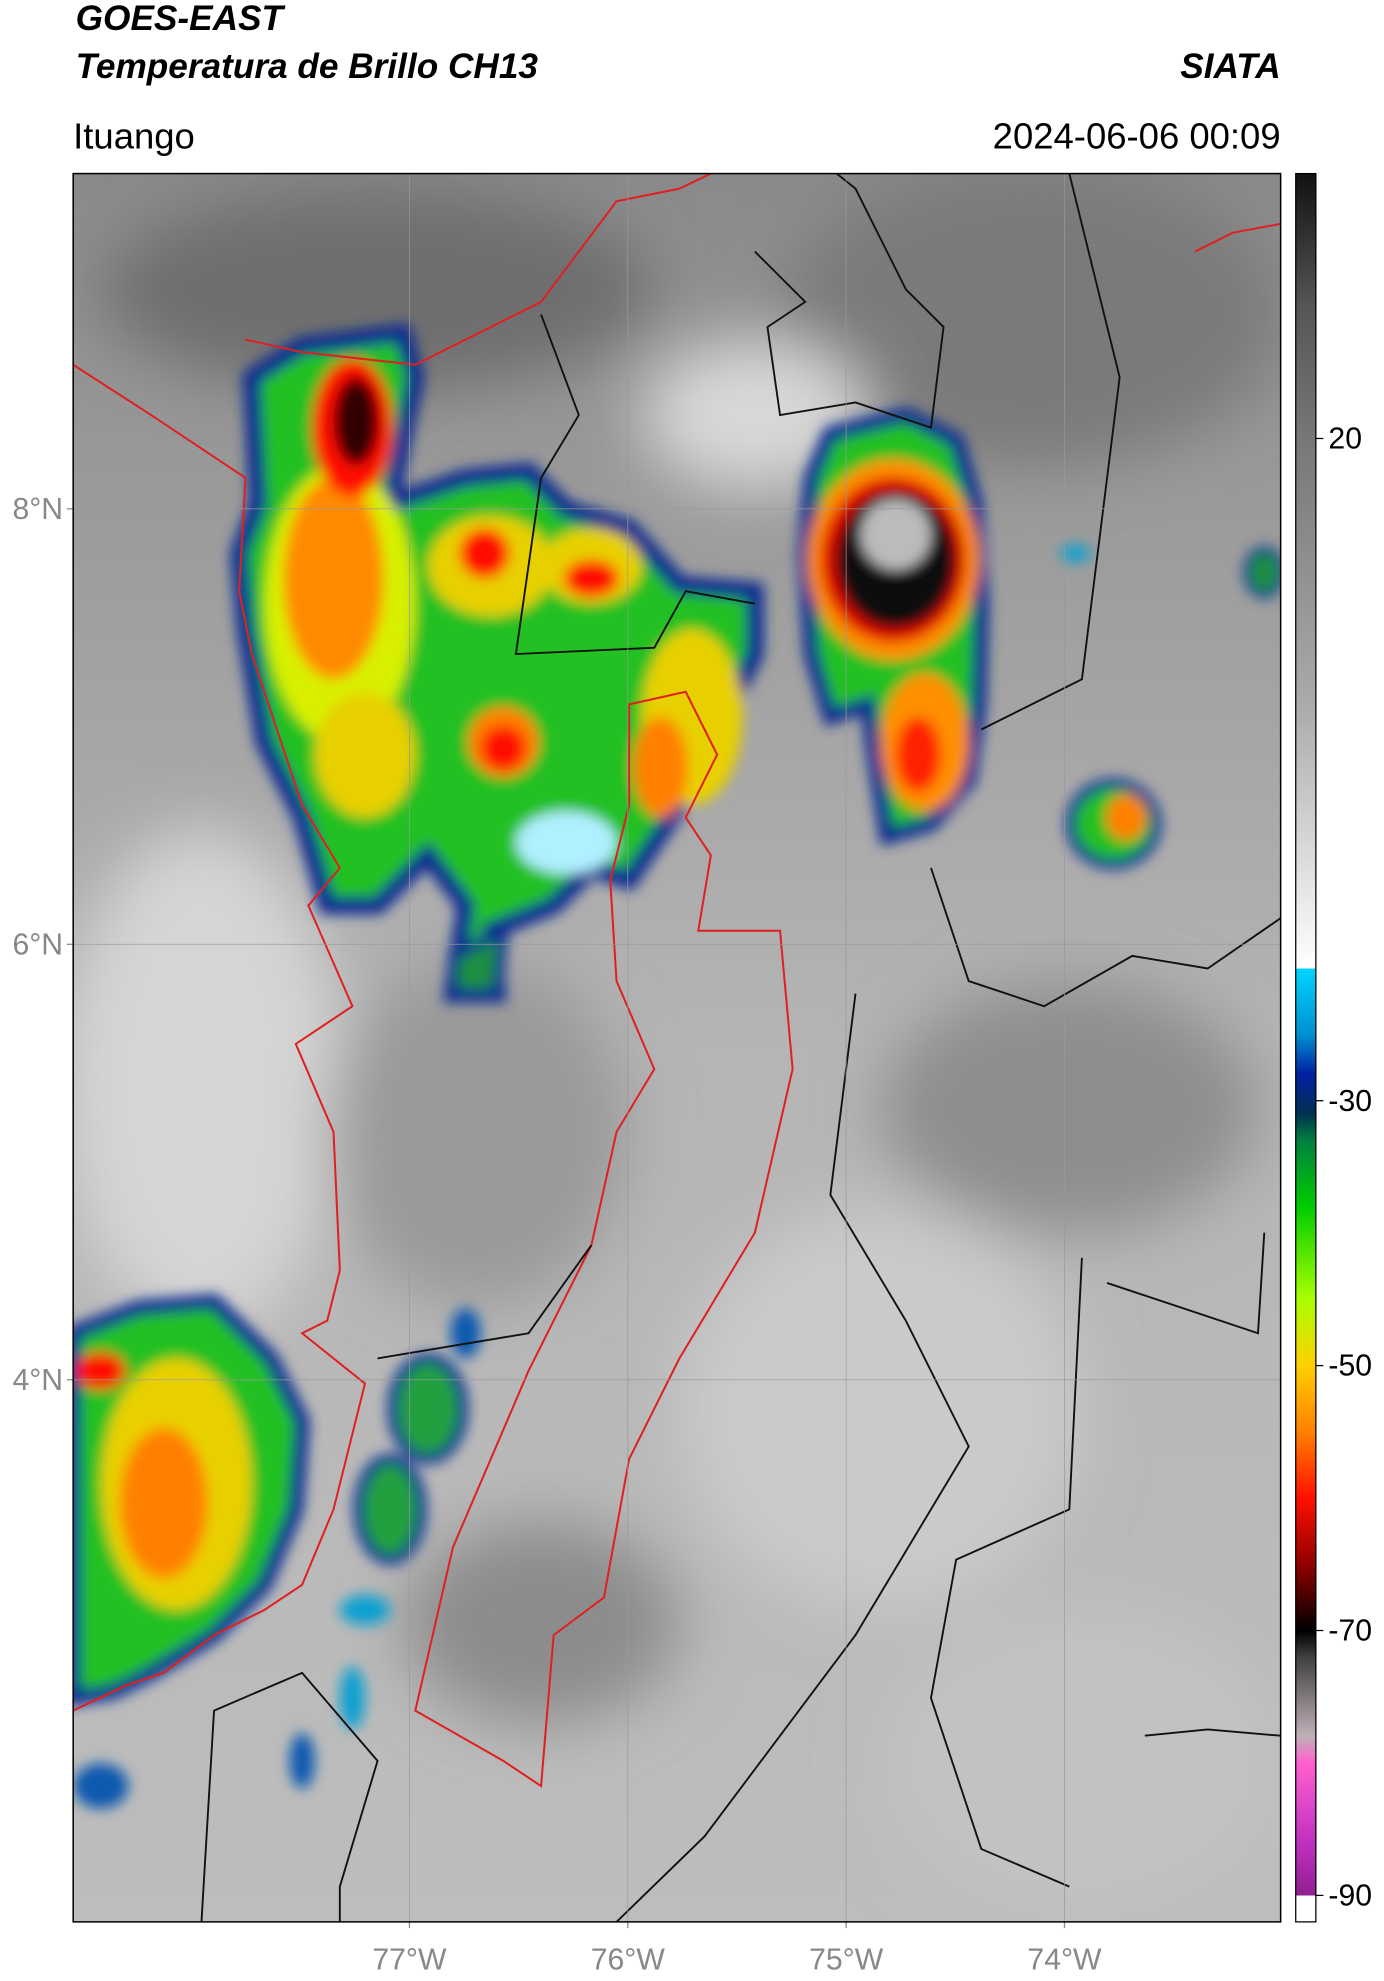 Image resolution: width=1384 pixels, height=1981 pixels. Describe the element at coordinates (628, 1960) in the screenshot. I see `x-tick-label: 76°W` at that location.